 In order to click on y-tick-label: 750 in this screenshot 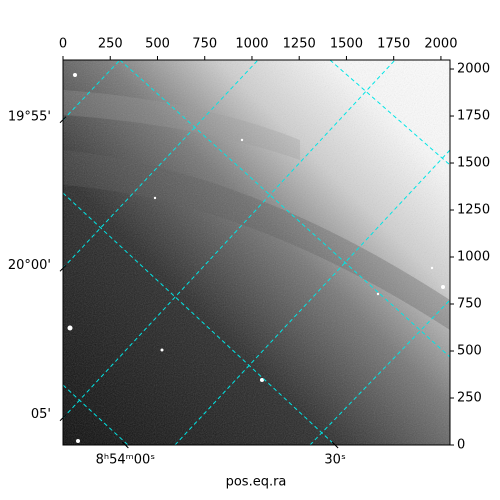, I will do `click(469, 304)`.